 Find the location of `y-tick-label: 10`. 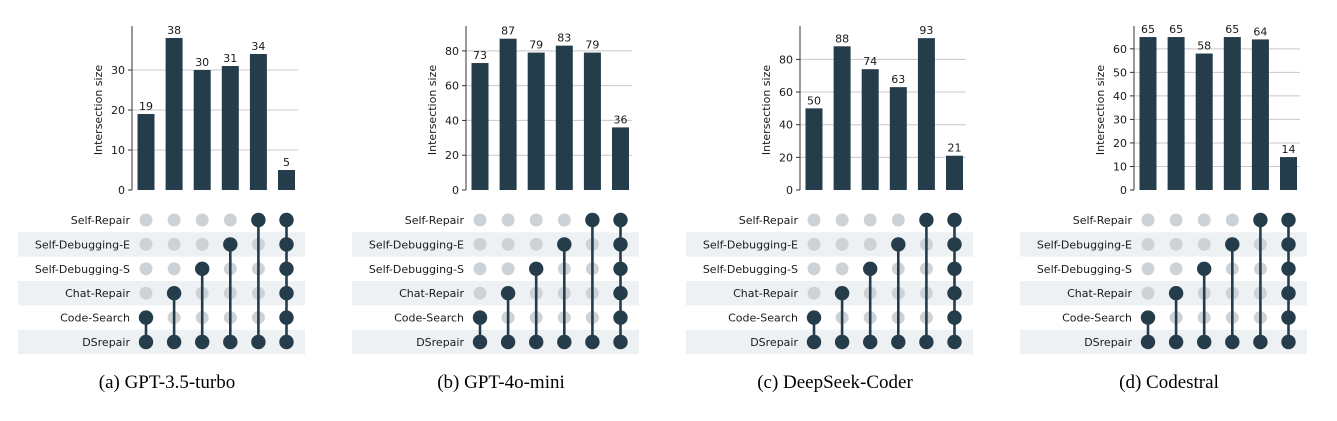

y-tick-label: 10 is located at coordinates (1120, 166).